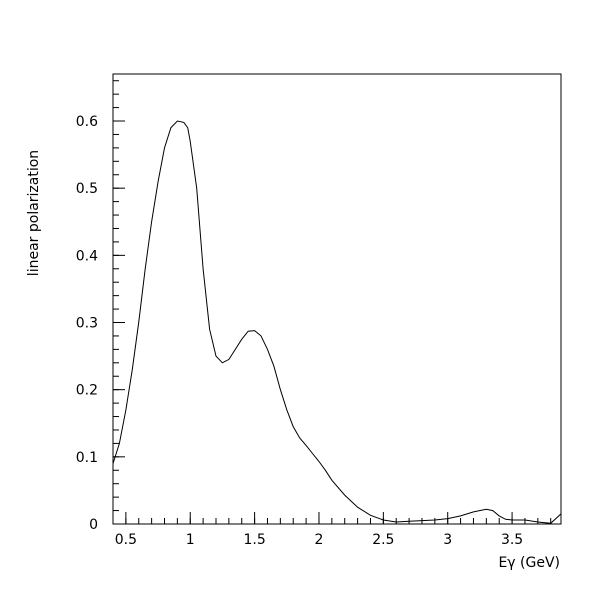 The width and height of the screenshot is (600, 600). I want to click on x-axis-label: Eγ (GeV), so click(529, 563).